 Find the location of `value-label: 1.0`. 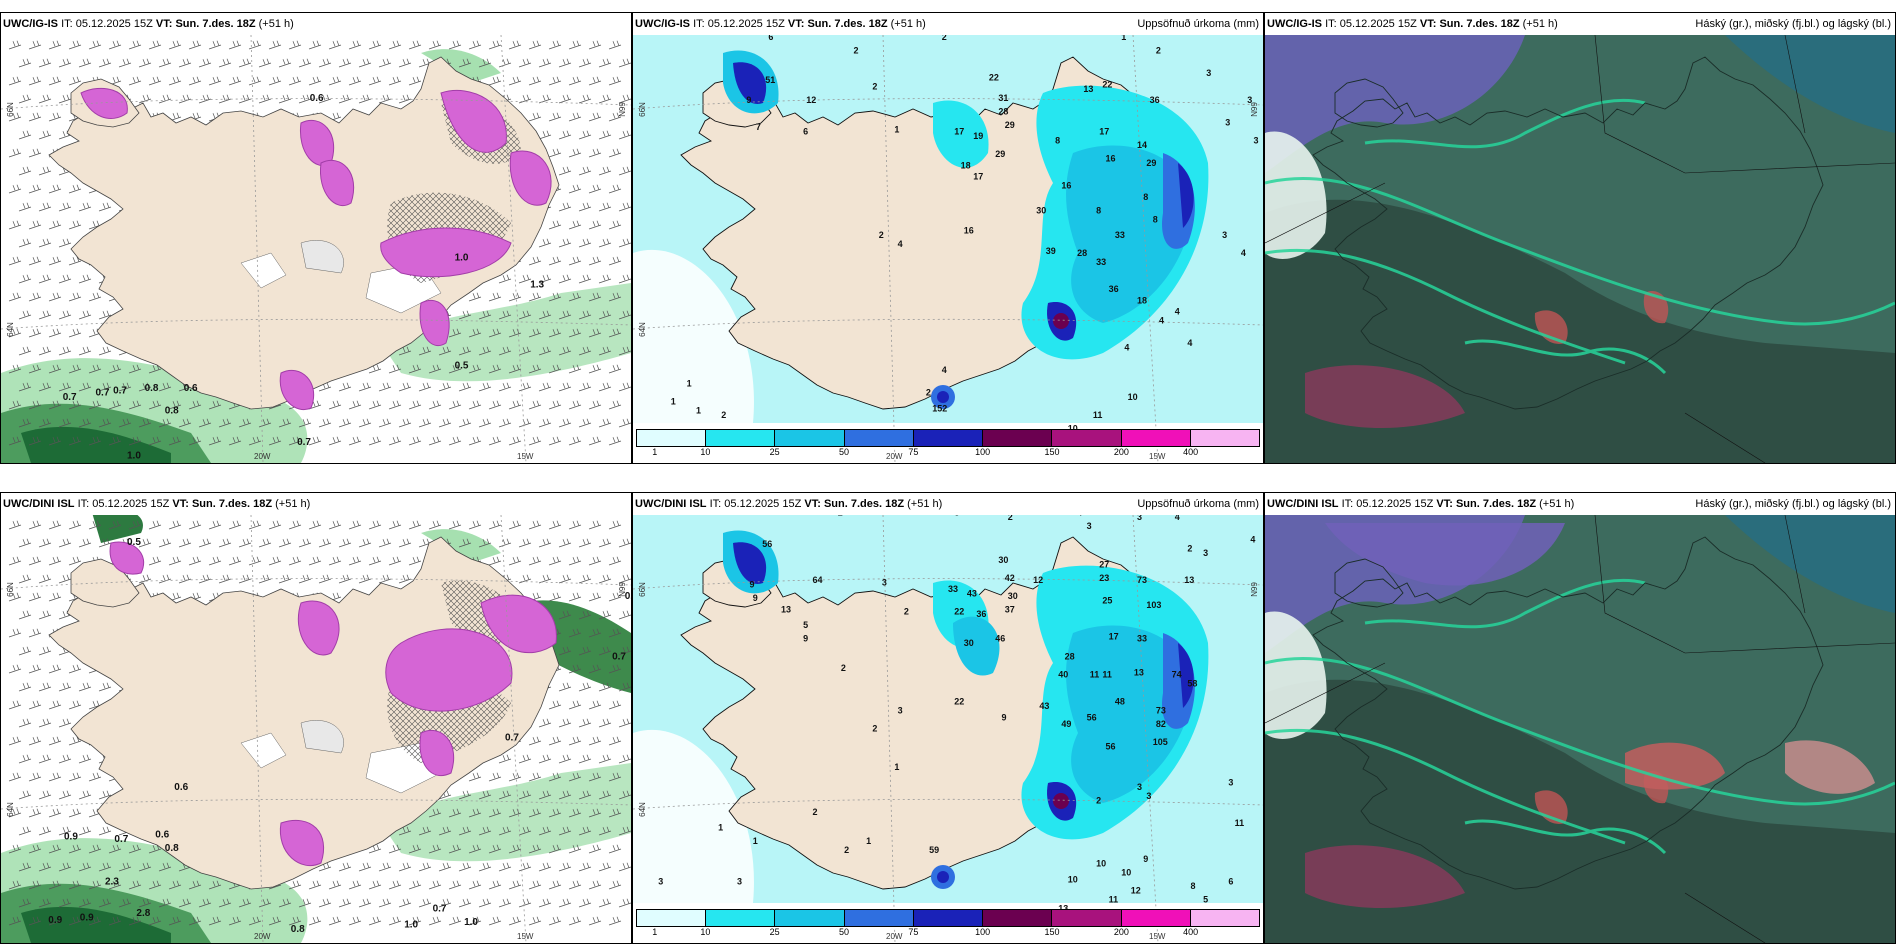

value-label: 1.0 is located at coordinates (411, 924).